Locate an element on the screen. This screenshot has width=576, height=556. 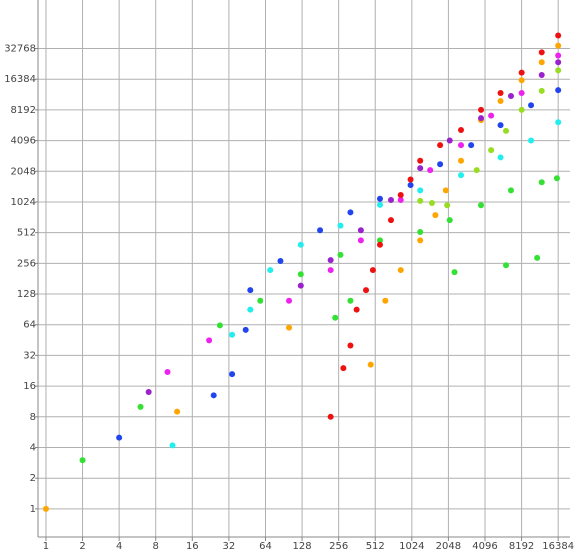
y-tick-label: 32 is located at coordinates (29, 355).